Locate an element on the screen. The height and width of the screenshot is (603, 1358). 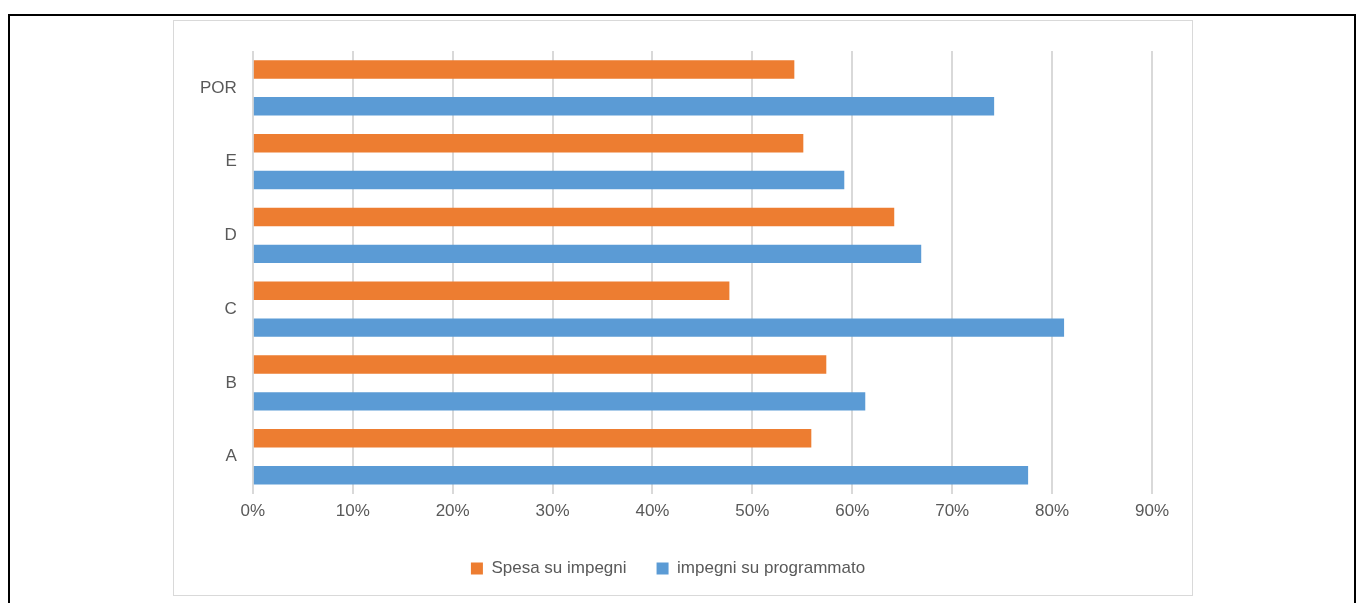
y-tick-label: C is located at coordinates (230, 308).